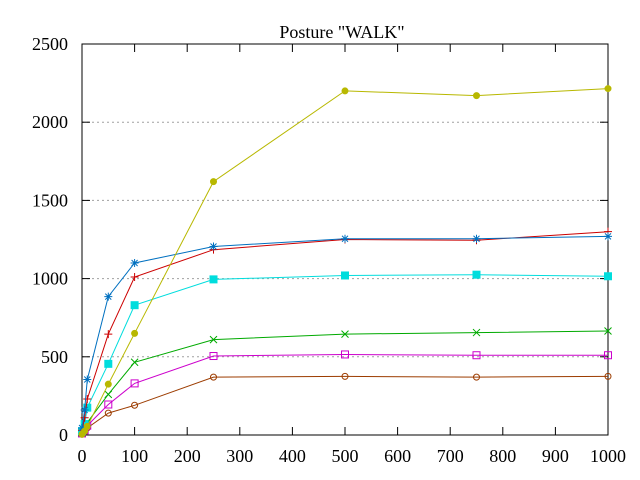  What do you see at coordinates (50, 279) in the screenshot?
I see `y-tick-label: 1000` at bounding box center [50, 279].